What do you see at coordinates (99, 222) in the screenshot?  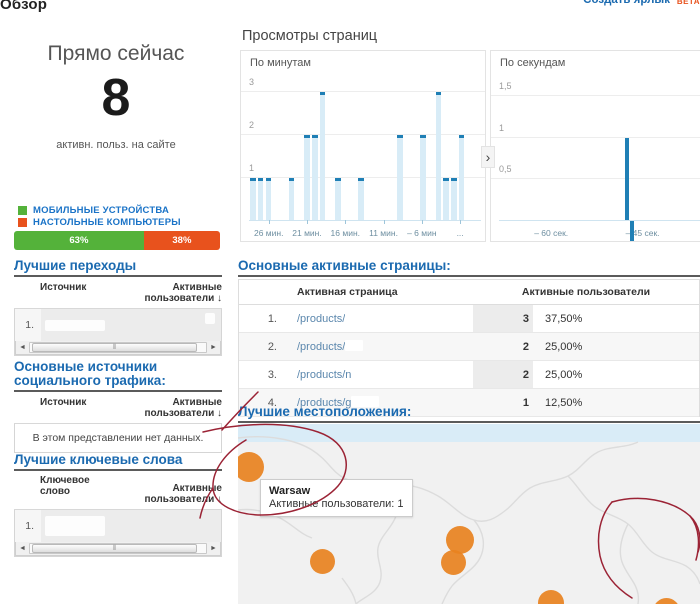 I see `legend-item-desktop: НАСТОЛЬНЫЕ КОМПЬЮТЕРЫ` at bounding box center [99, 222].